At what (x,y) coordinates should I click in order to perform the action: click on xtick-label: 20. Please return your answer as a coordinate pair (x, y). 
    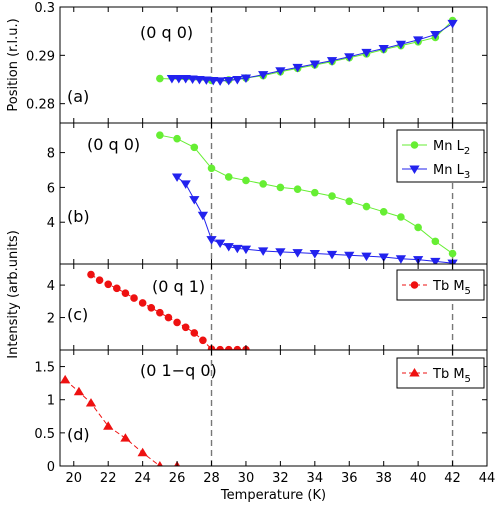
    Looking at the image, I should click on (74, 478).